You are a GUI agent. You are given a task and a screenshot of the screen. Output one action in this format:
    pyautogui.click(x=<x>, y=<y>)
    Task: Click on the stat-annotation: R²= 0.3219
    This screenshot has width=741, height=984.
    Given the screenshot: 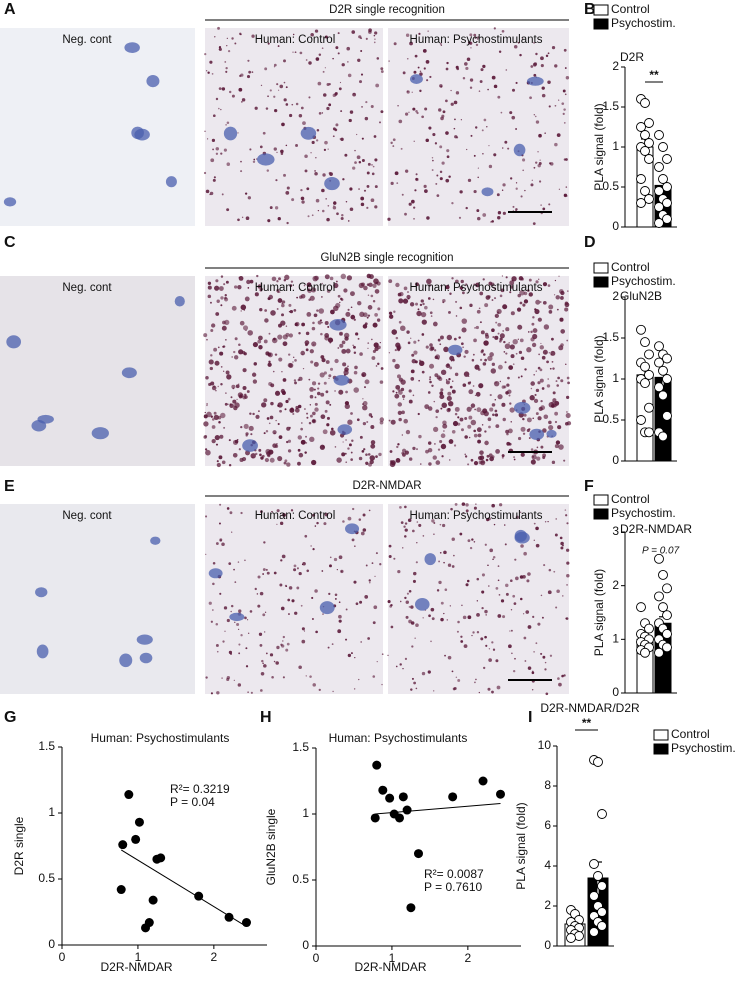 What is the action you would take?
    pyautogui.click(x=200, y=789)
    